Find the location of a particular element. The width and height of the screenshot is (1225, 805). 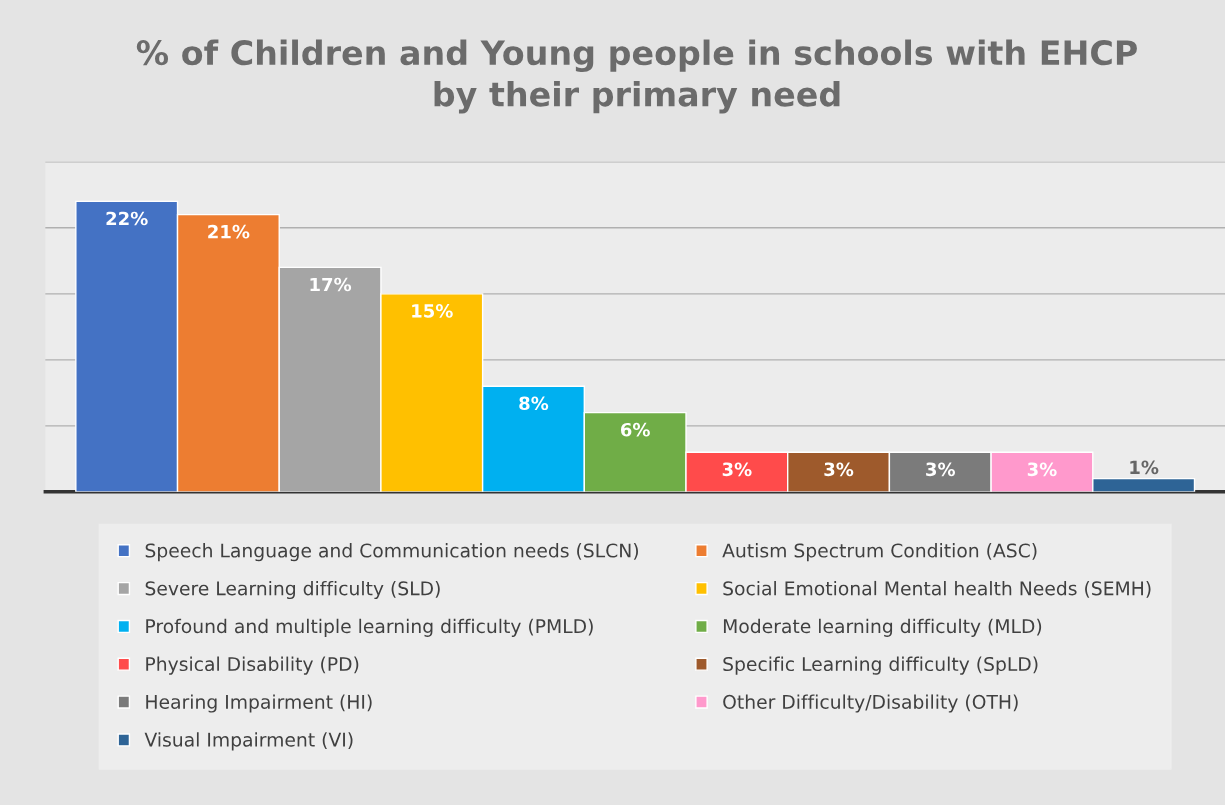

data-label: 15% is located at coordinates (432, 311).